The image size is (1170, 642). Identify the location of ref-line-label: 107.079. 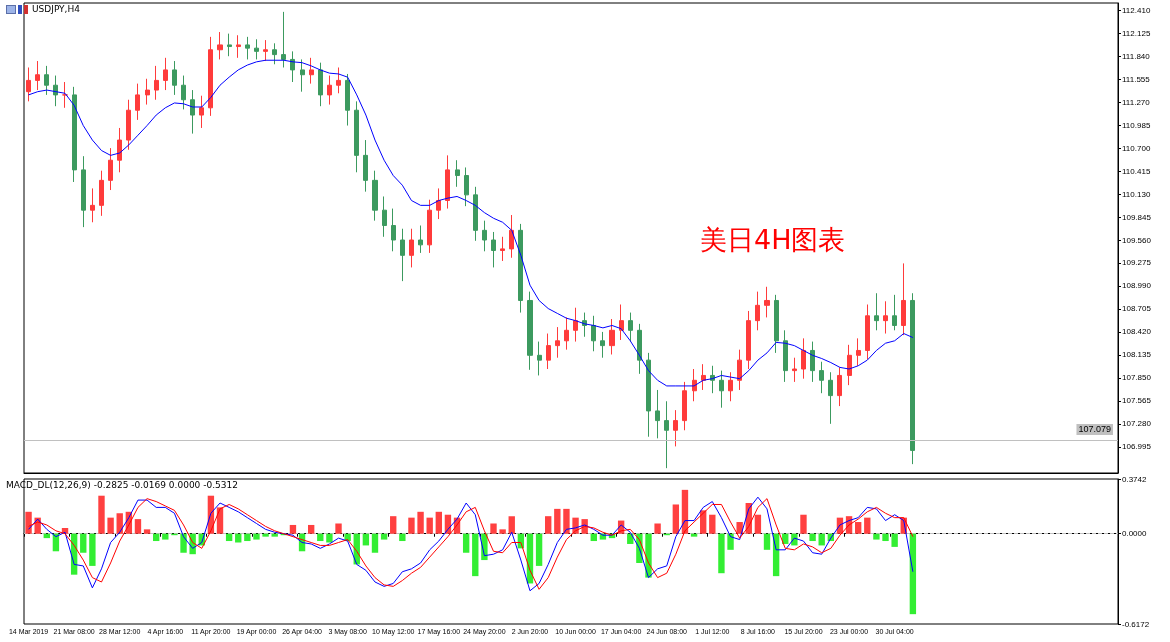
(1094, 429).